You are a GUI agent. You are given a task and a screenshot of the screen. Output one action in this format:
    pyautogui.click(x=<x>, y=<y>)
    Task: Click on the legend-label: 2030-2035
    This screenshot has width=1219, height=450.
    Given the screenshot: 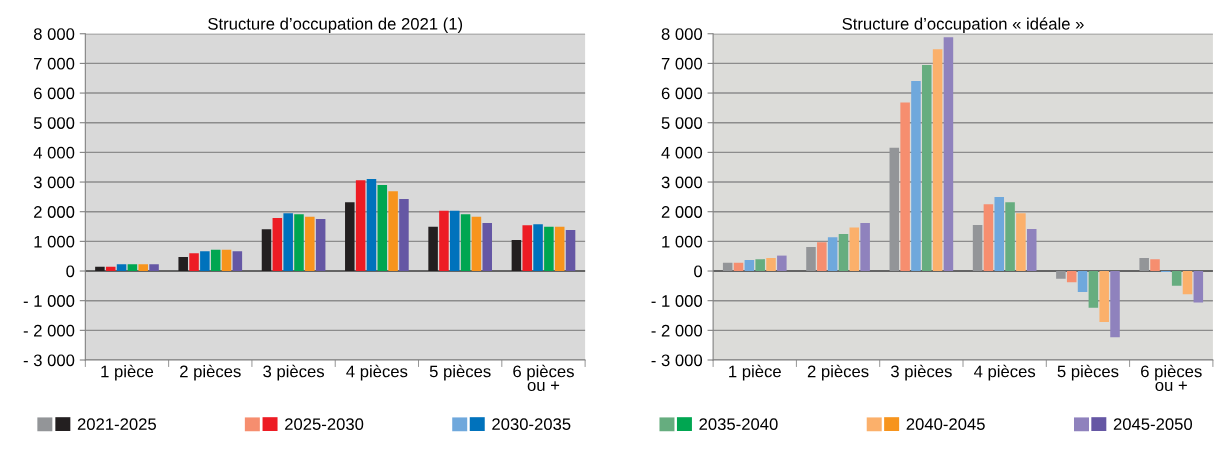 What is the action you would take?
    pyautogui.click(x=531, y=424)
    